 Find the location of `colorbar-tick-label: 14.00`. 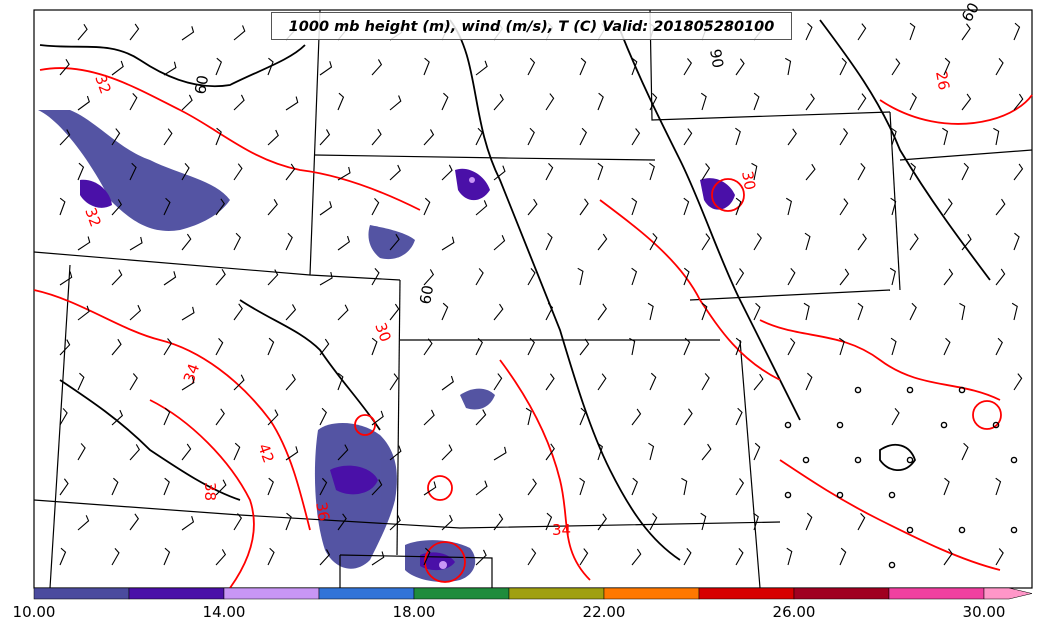

colorbar-tick-label: 14.00 is located at coordinates (224, 612).